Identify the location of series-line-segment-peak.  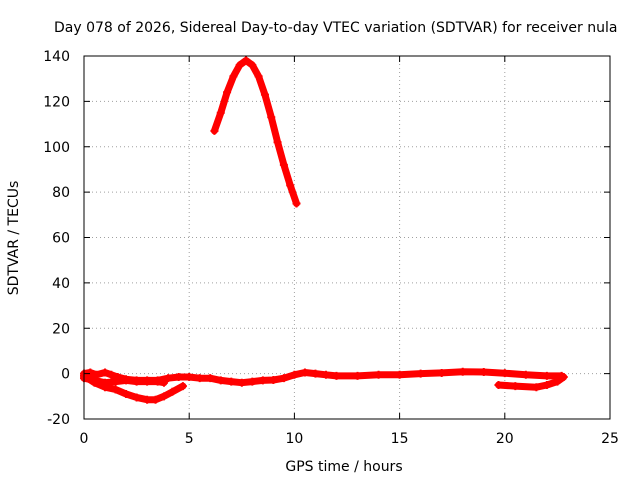
(255, 132).